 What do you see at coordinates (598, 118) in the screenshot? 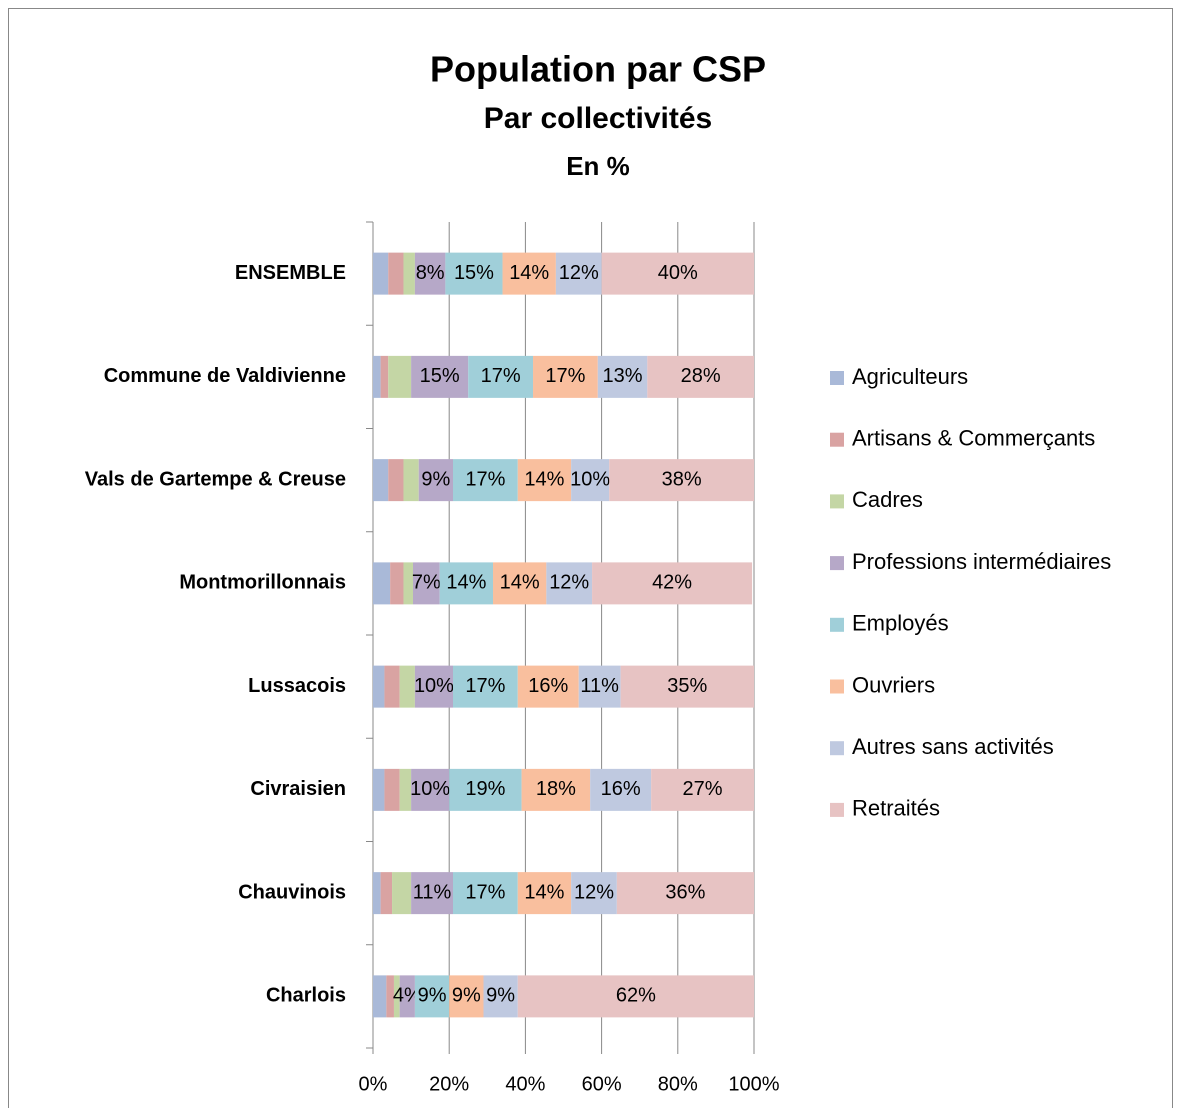
I see `chart-subtitle: Par collectivités` at bounding box center [598, 118].